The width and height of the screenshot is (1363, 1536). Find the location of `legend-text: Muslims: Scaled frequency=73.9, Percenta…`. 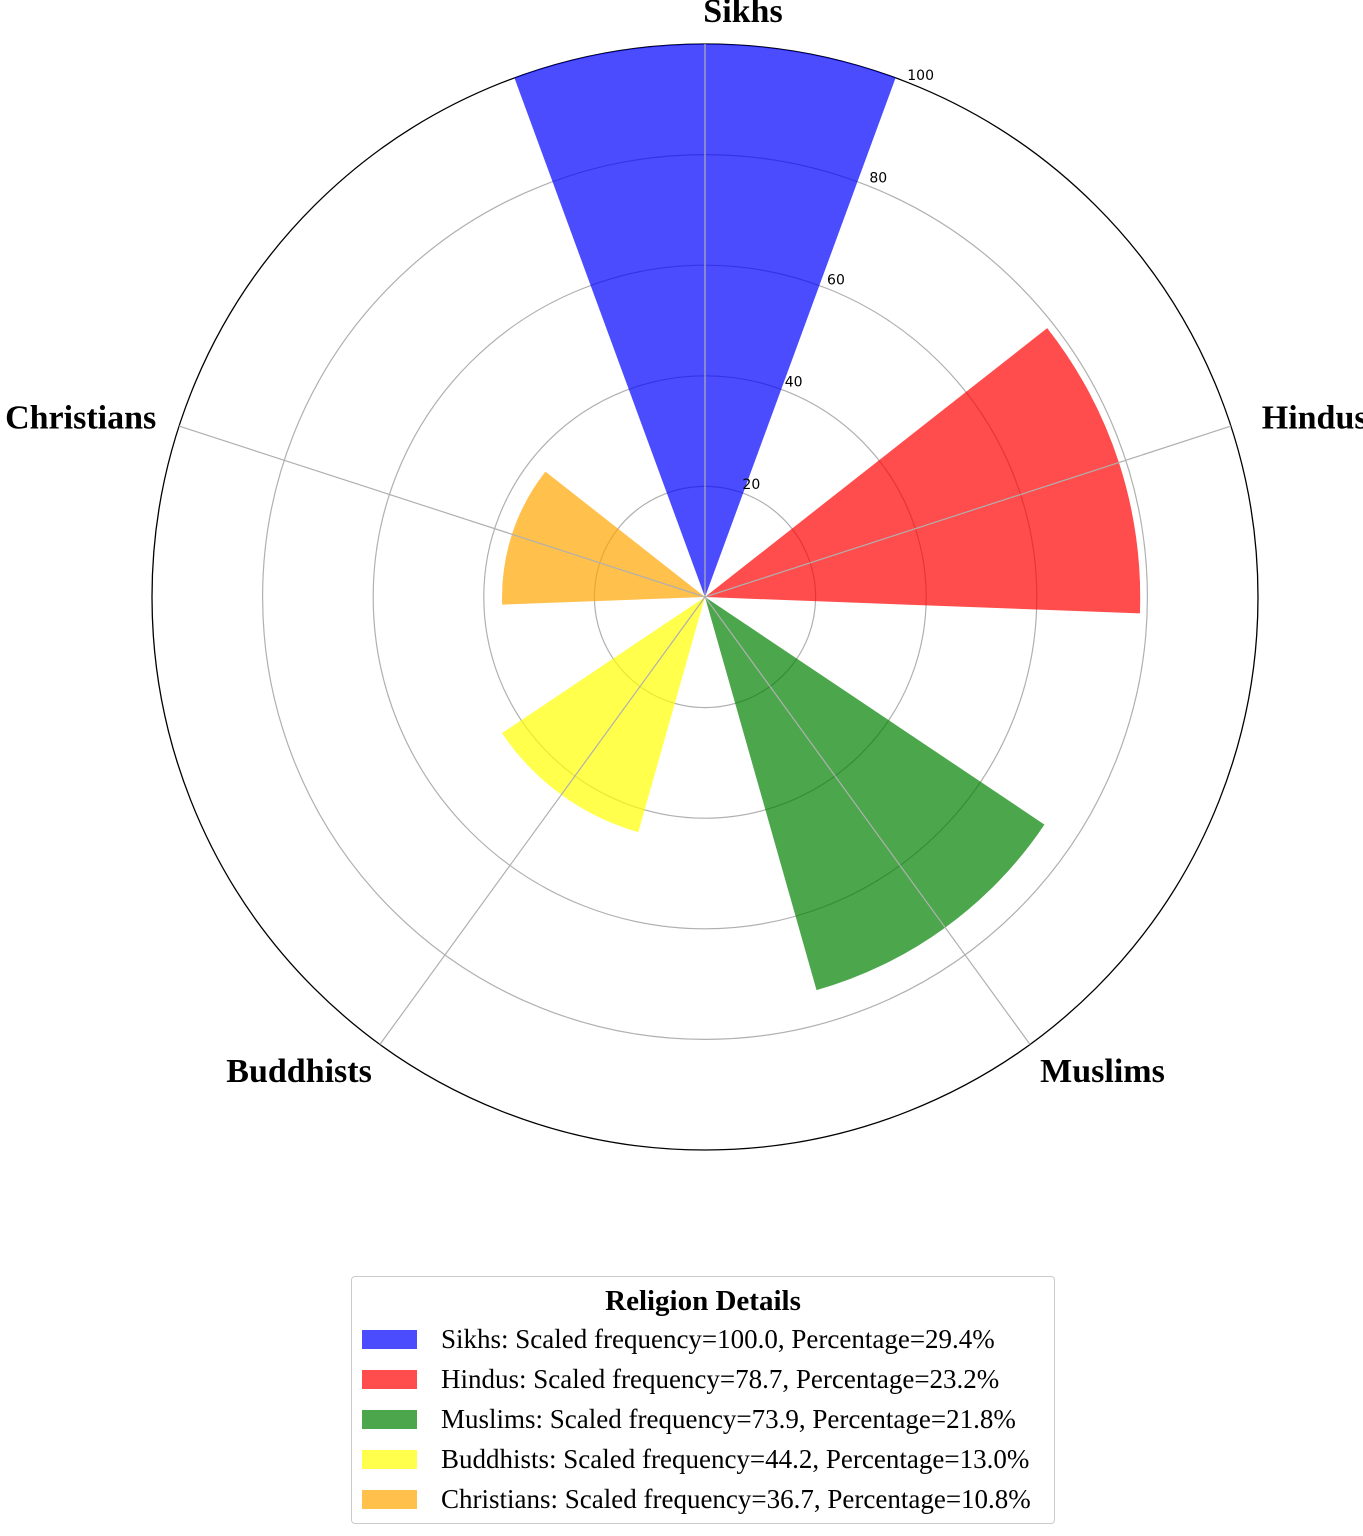

legend-text: Muslims: Scaled frequency=73.9, Percenta… is located at coordinates (728, 1418).